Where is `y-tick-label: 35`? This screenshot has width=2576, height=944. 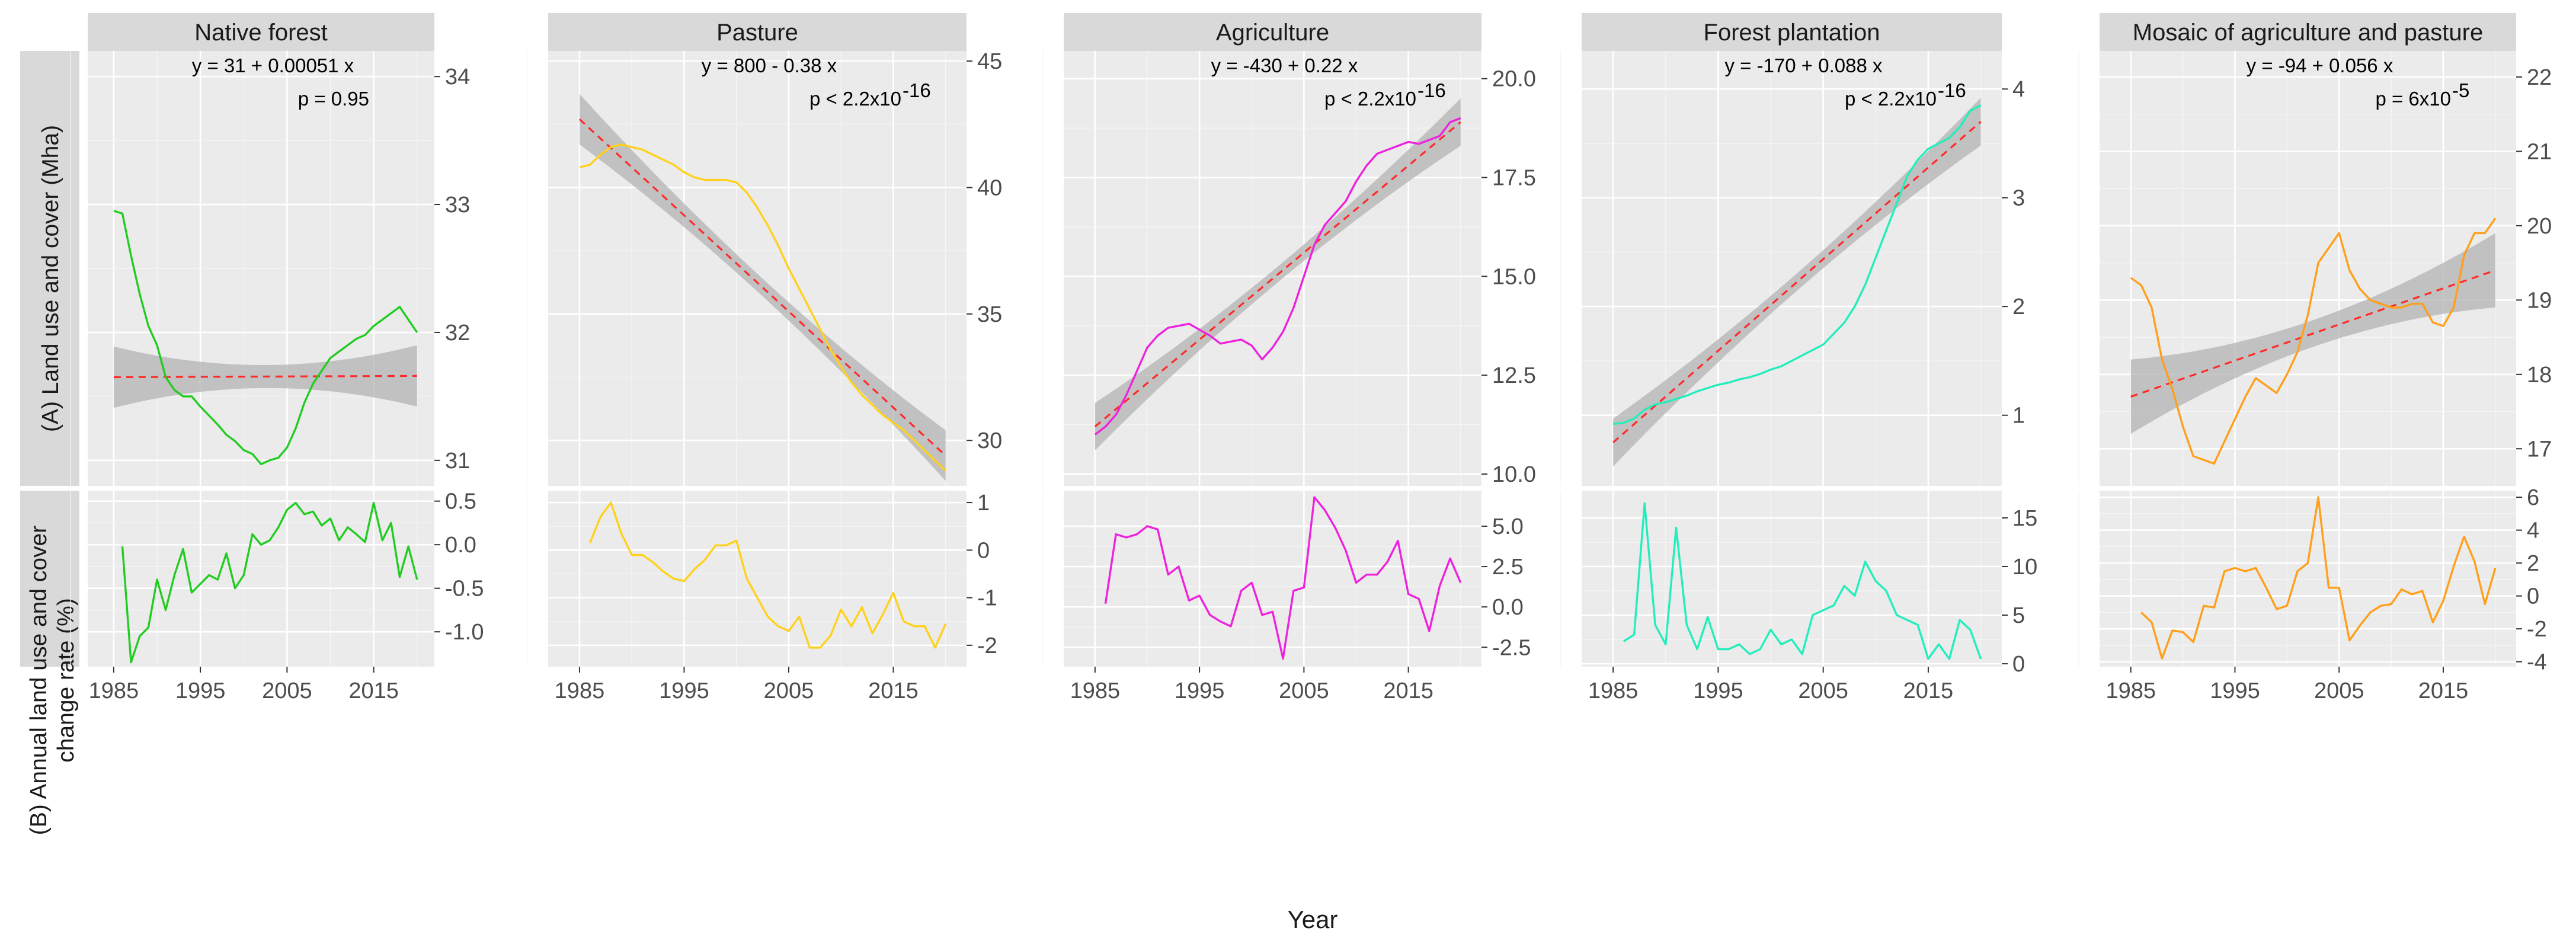 y-tick-label: 35 is located at coordinates (989, 314).